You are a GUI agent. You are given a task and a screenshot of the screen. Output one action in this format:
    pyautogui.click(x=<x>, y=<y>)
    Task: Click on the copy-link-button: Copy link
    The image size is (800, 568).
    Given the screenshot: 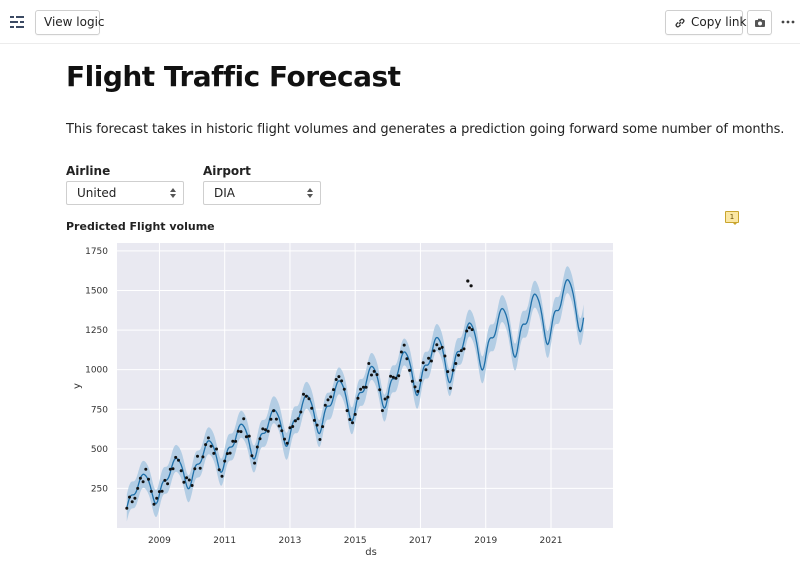 What is the action you would take?
    pyautogui.click(x=706, y=22)
    